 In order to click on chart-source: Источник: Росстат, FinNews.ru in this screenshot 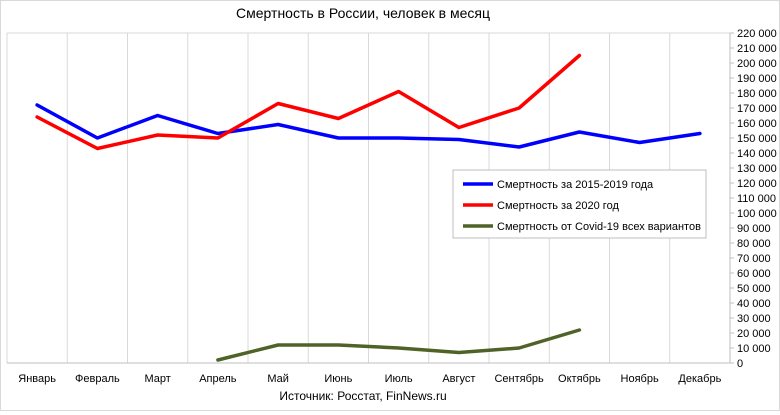, I will do `click(362, 396)`.